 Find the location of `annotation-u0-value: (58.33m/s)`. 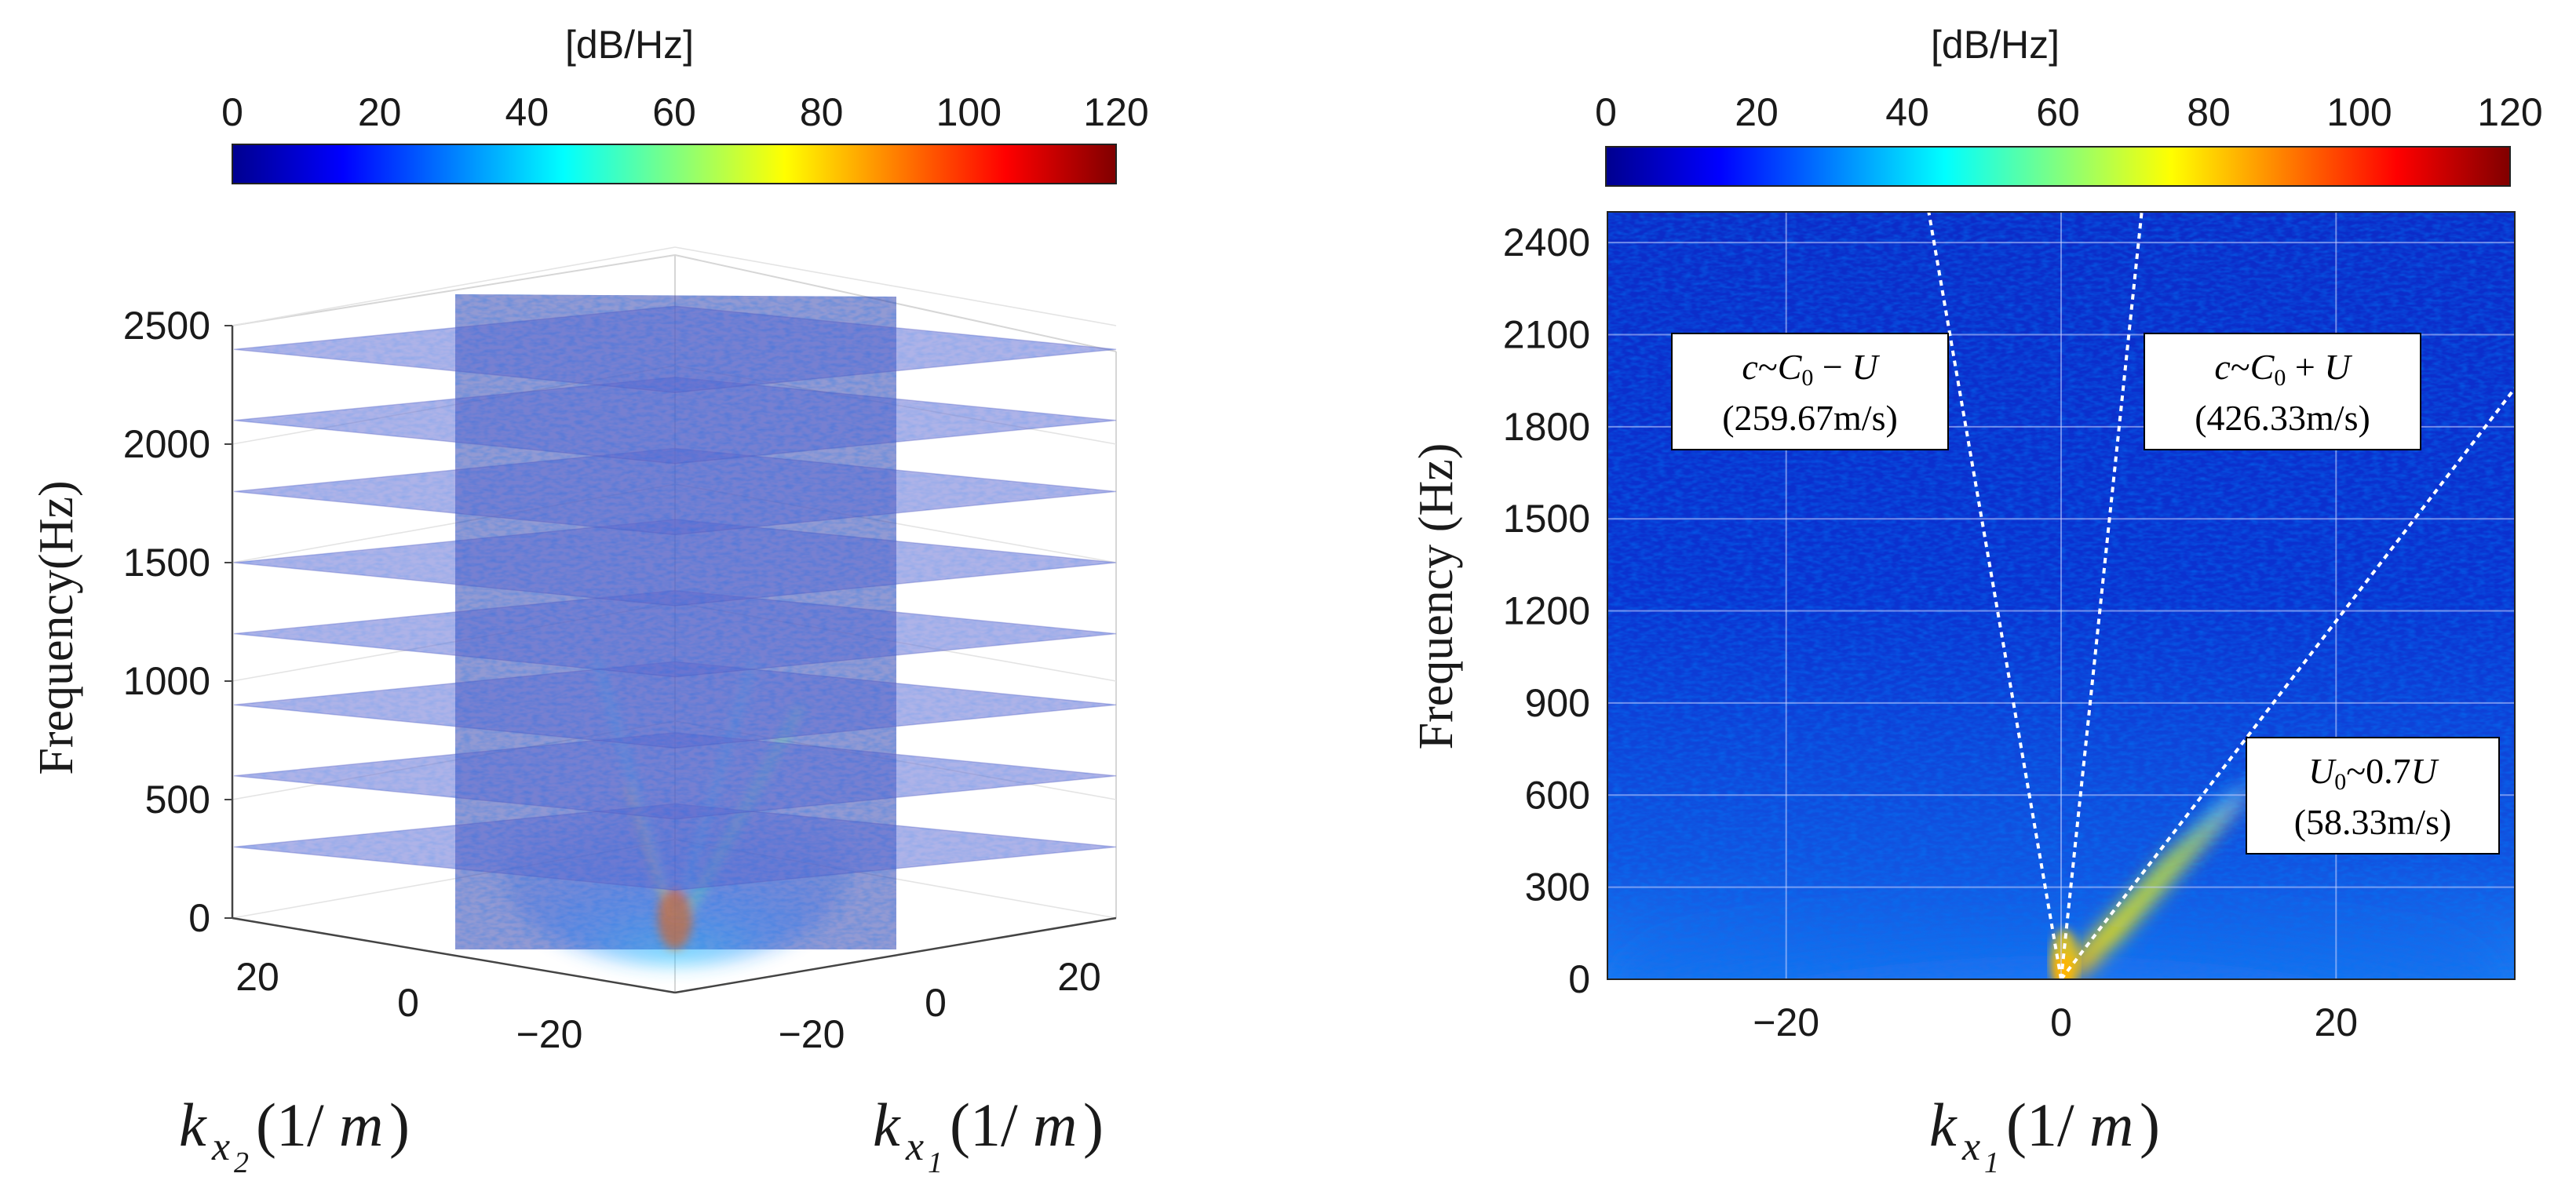

annotation-u0-value: (58.33m/s) is located at coordinates (2373, 822).